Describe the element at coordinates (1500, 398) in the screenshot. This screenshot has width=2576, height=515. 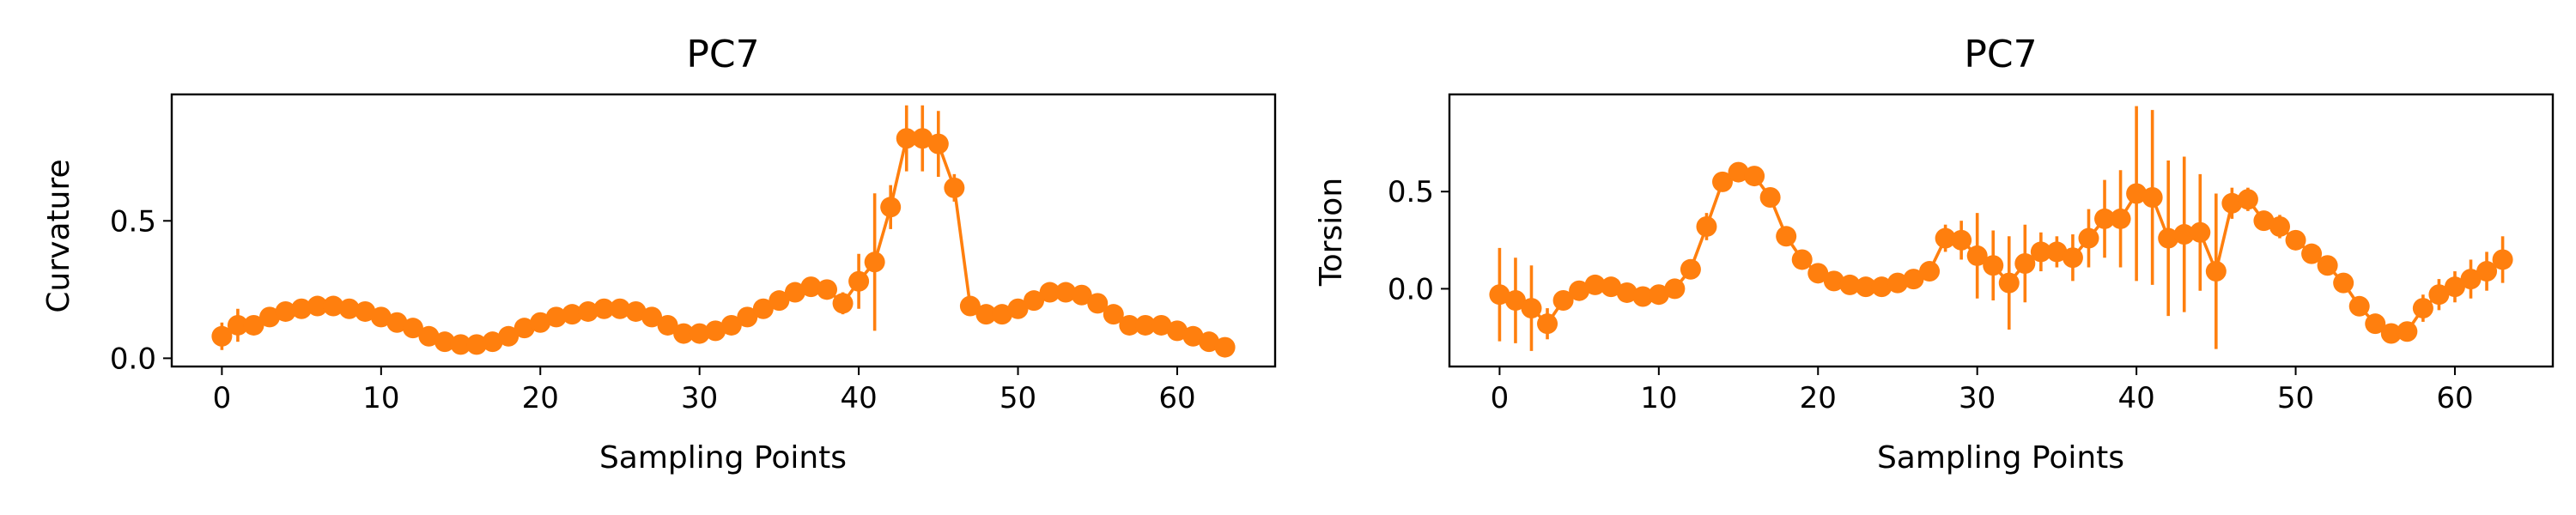
I see `x-tick-label: 0` at that location.